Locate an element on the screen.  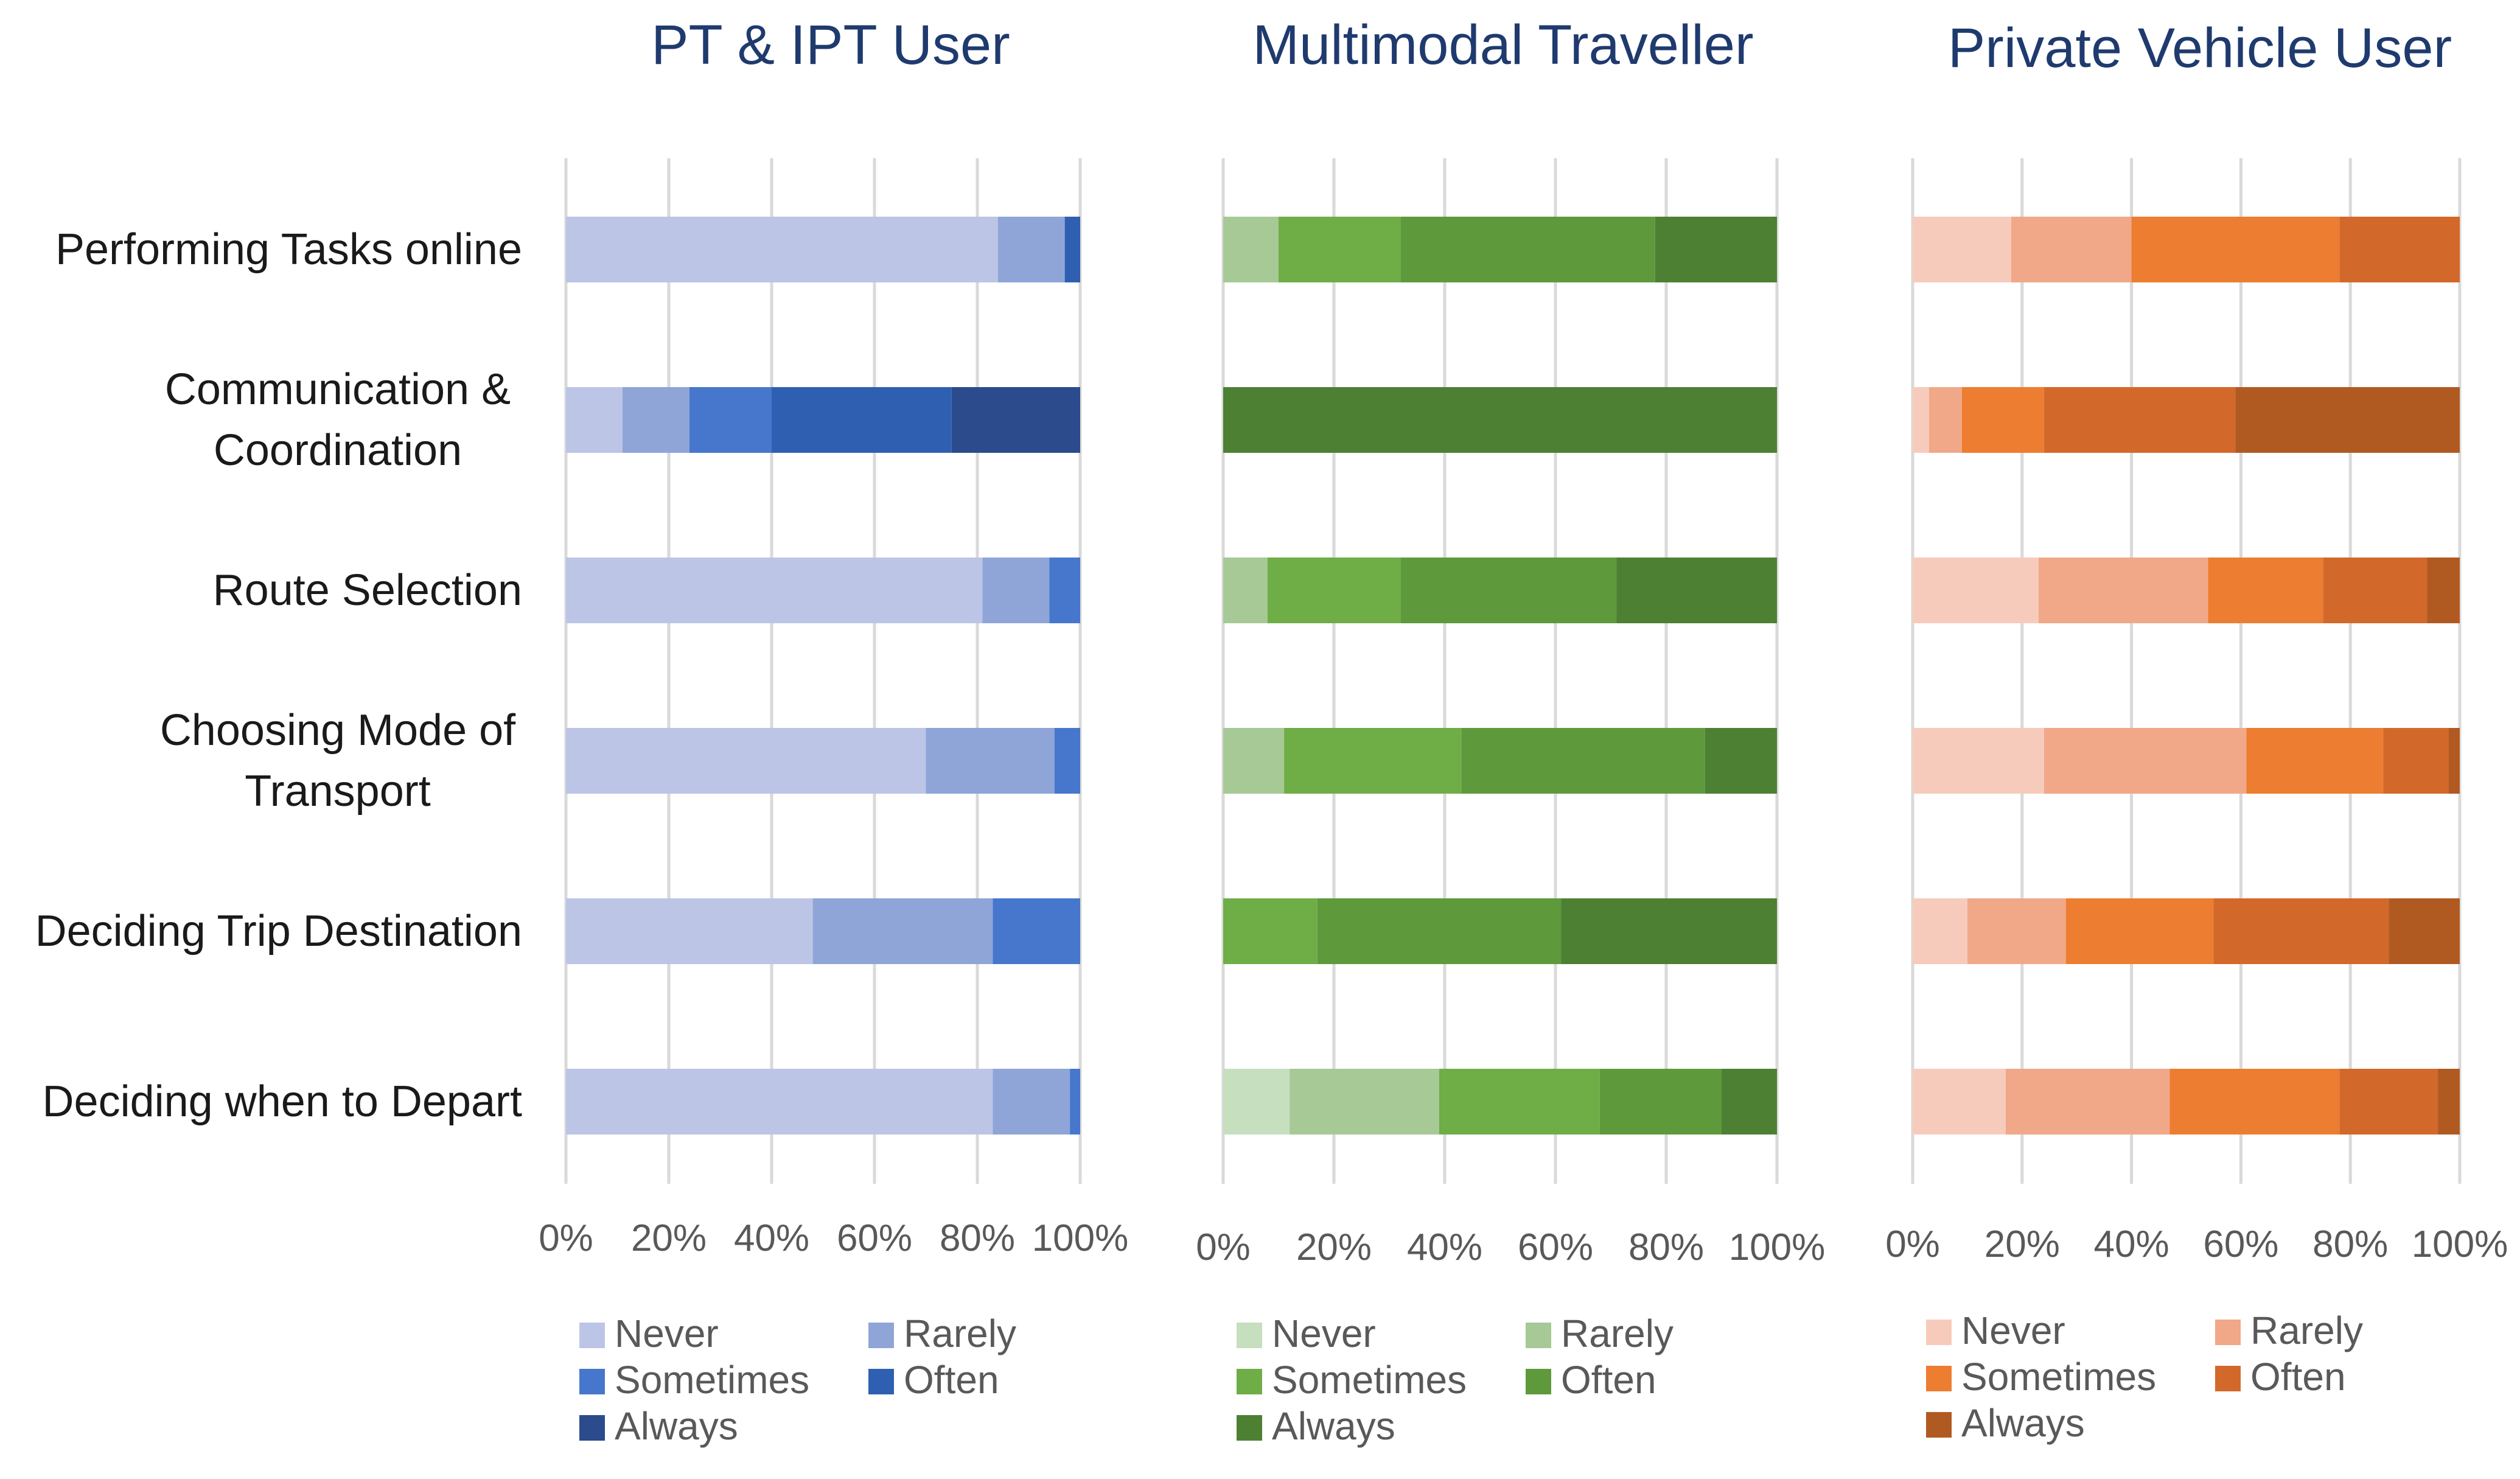
panel-title: Multimodal Traveller is located at coordinates (1502, 45).